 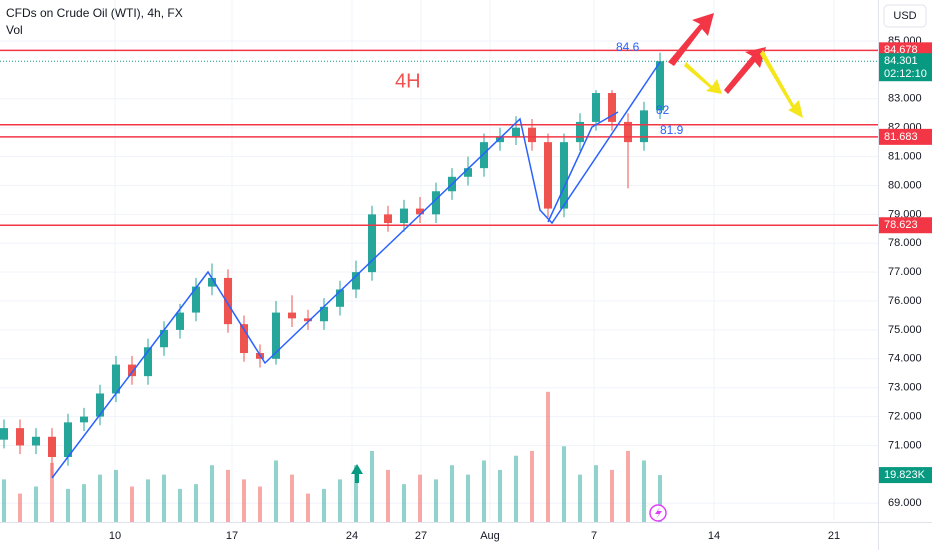 What do you see at coordinates (714, 536) in the screenshot?
I see `x-tick-label: 14` at bounding box center [714, 536].